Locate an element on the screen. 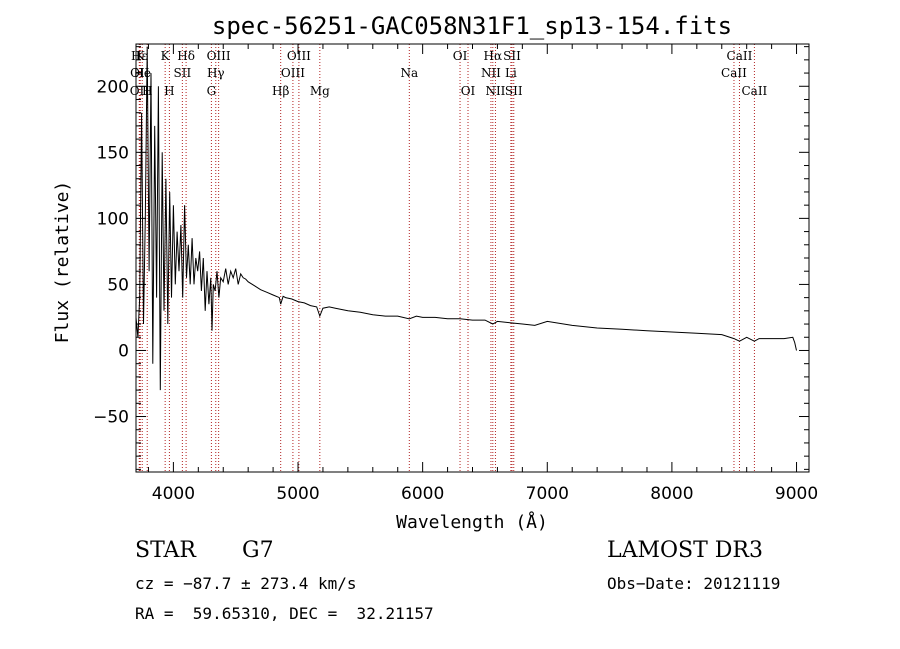 Image resolution: width=900 pixels, height=649 pixels. line-marker-label-14: OIII is located at coordinates (299, 56).